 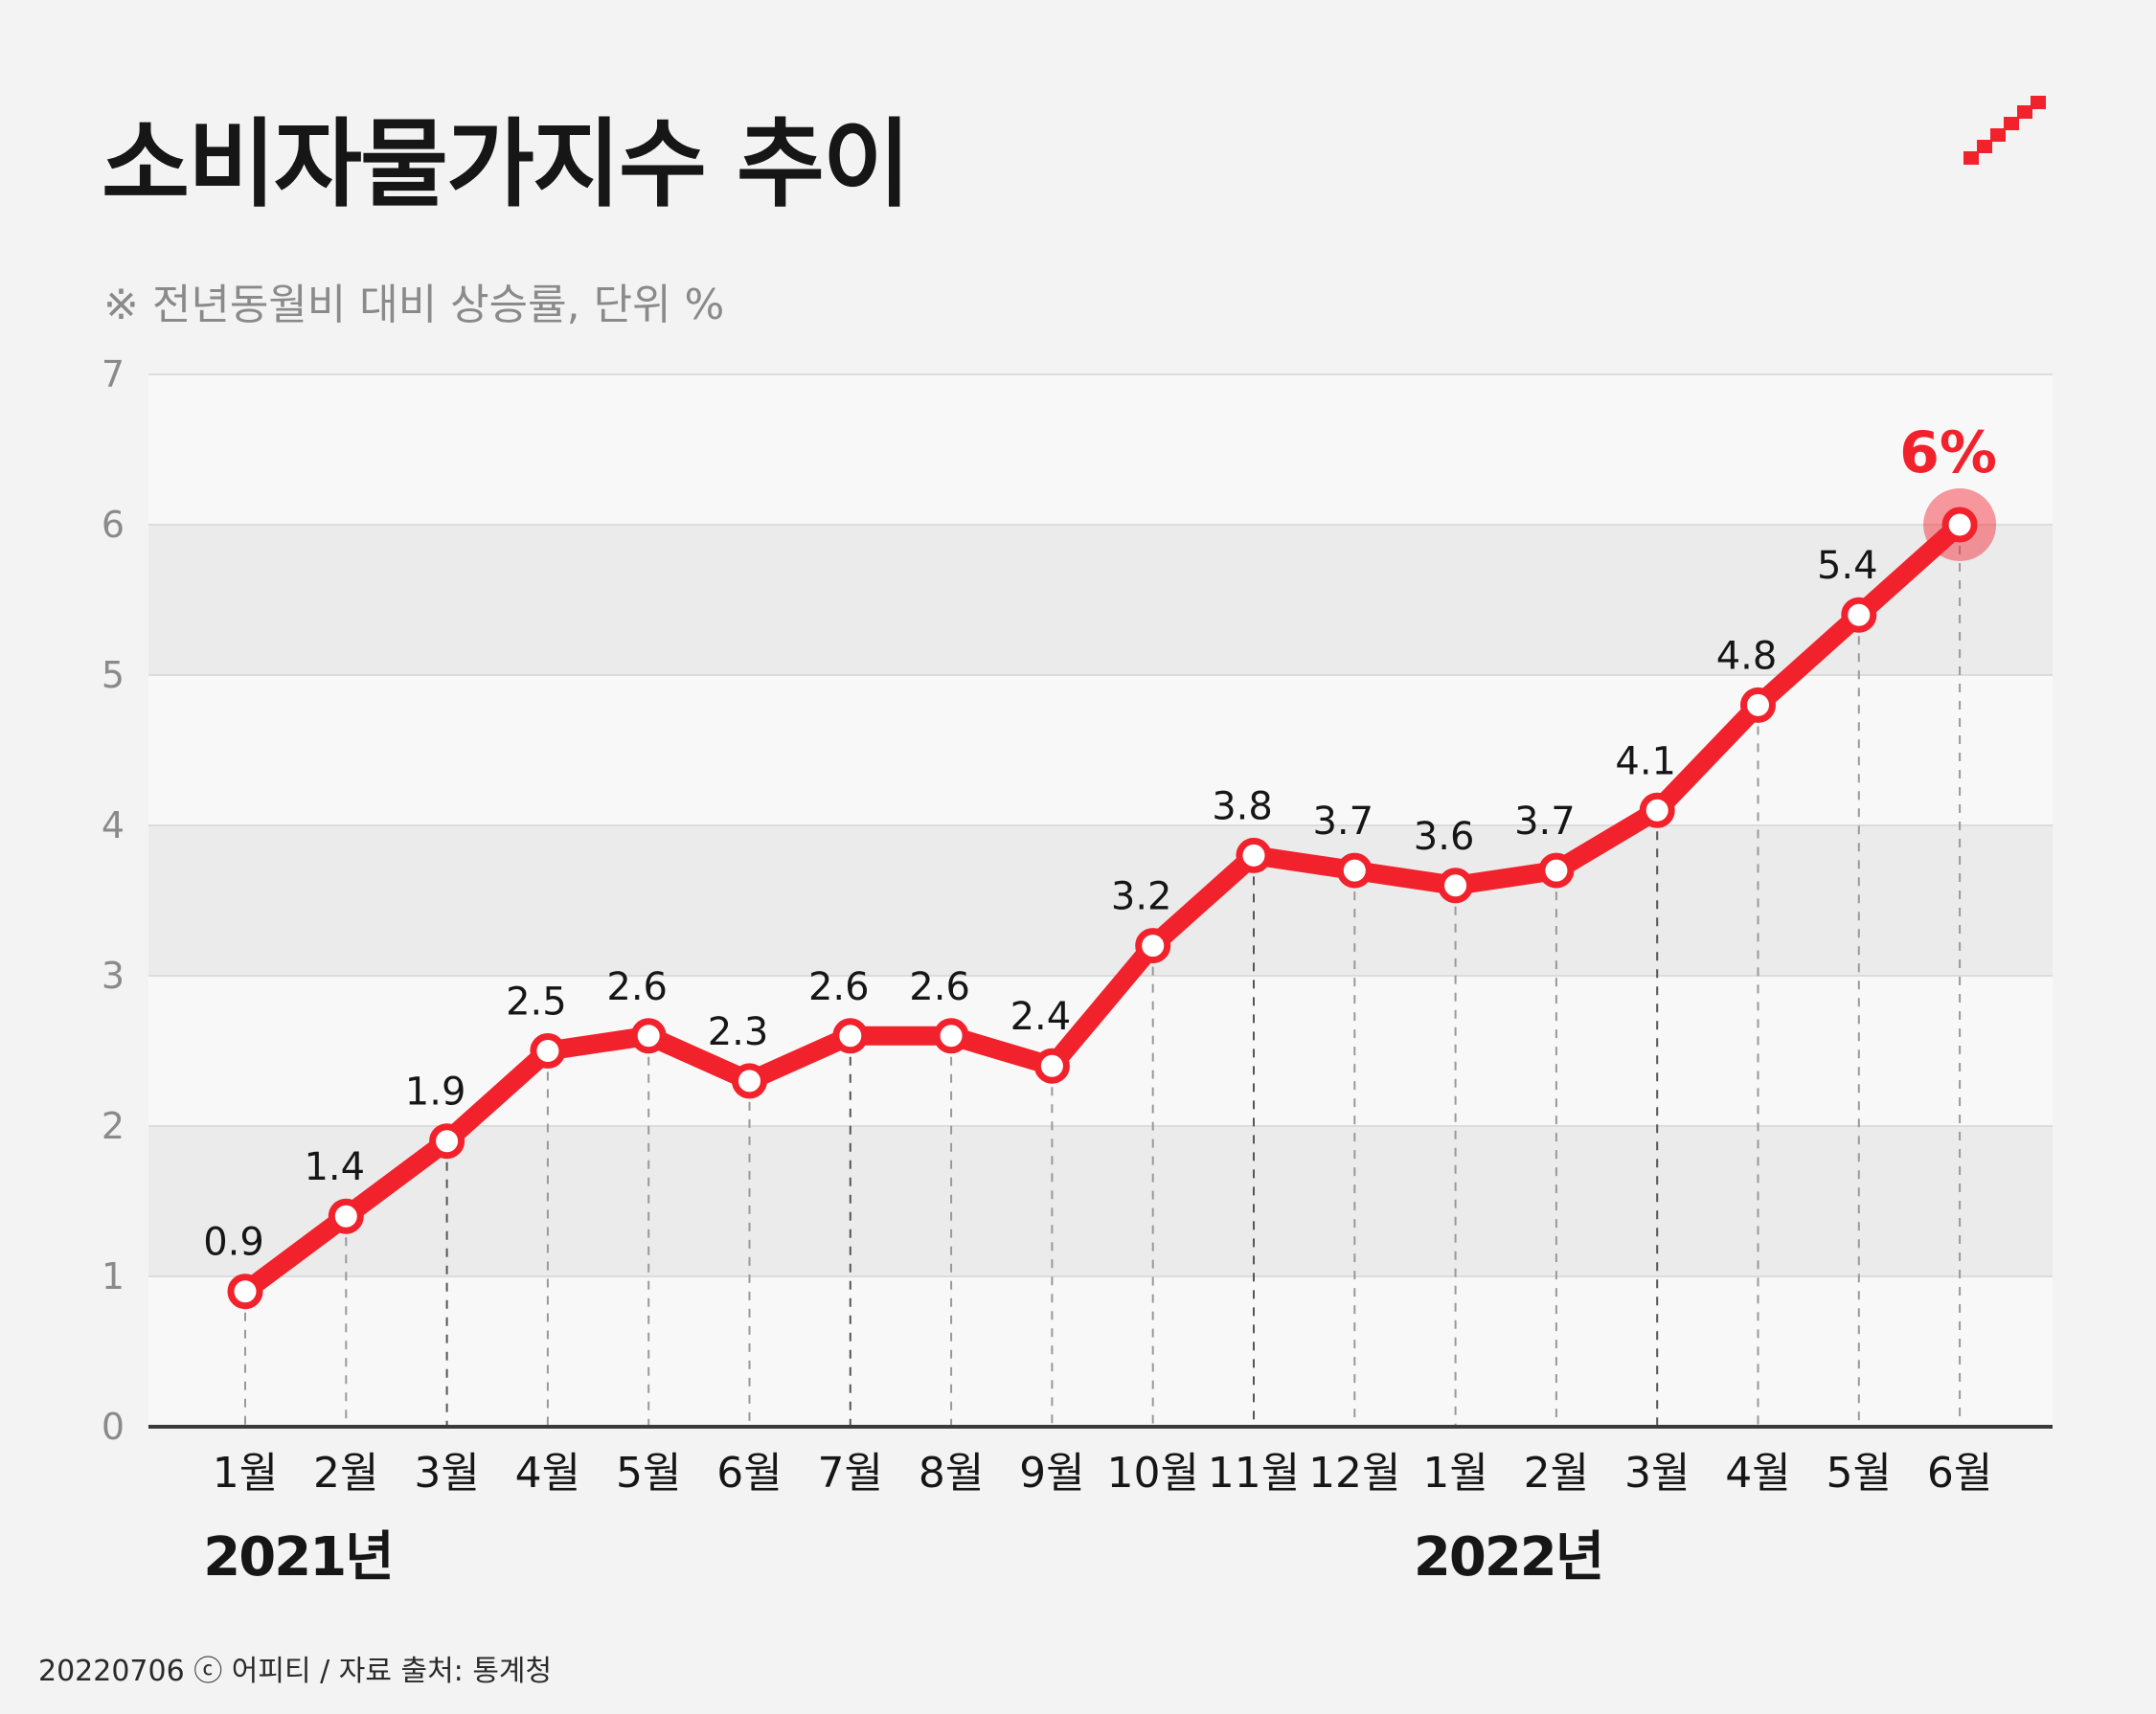 I want to click on y-tick-label: 6, so click(x=113, y=525).